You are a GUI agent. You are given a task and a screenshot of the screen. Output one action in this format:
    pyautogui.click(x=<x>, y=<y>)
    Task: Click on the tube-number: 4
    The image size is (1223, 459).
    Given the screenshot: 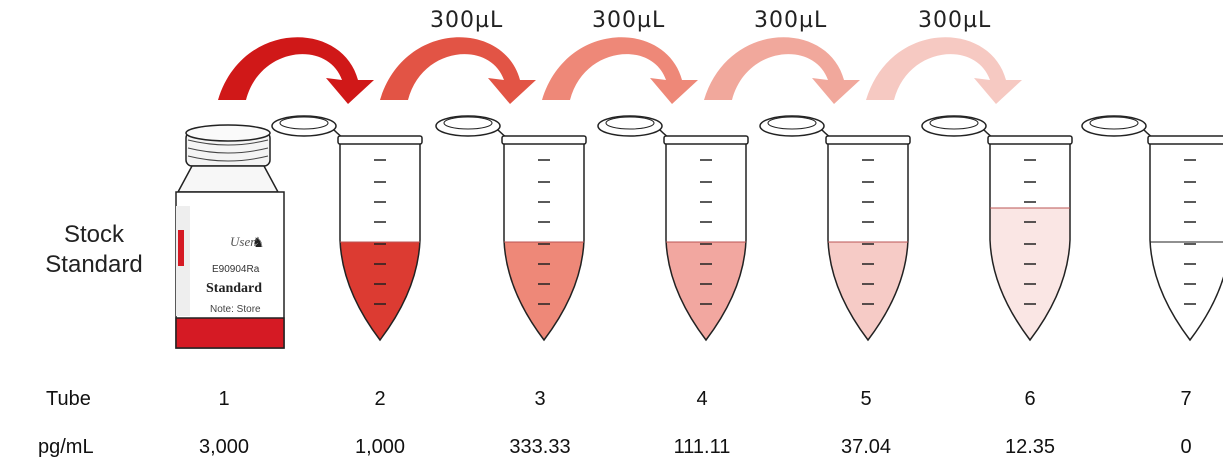 What is the action you would take?
    pyautogui.click(x=702, y=399)
    